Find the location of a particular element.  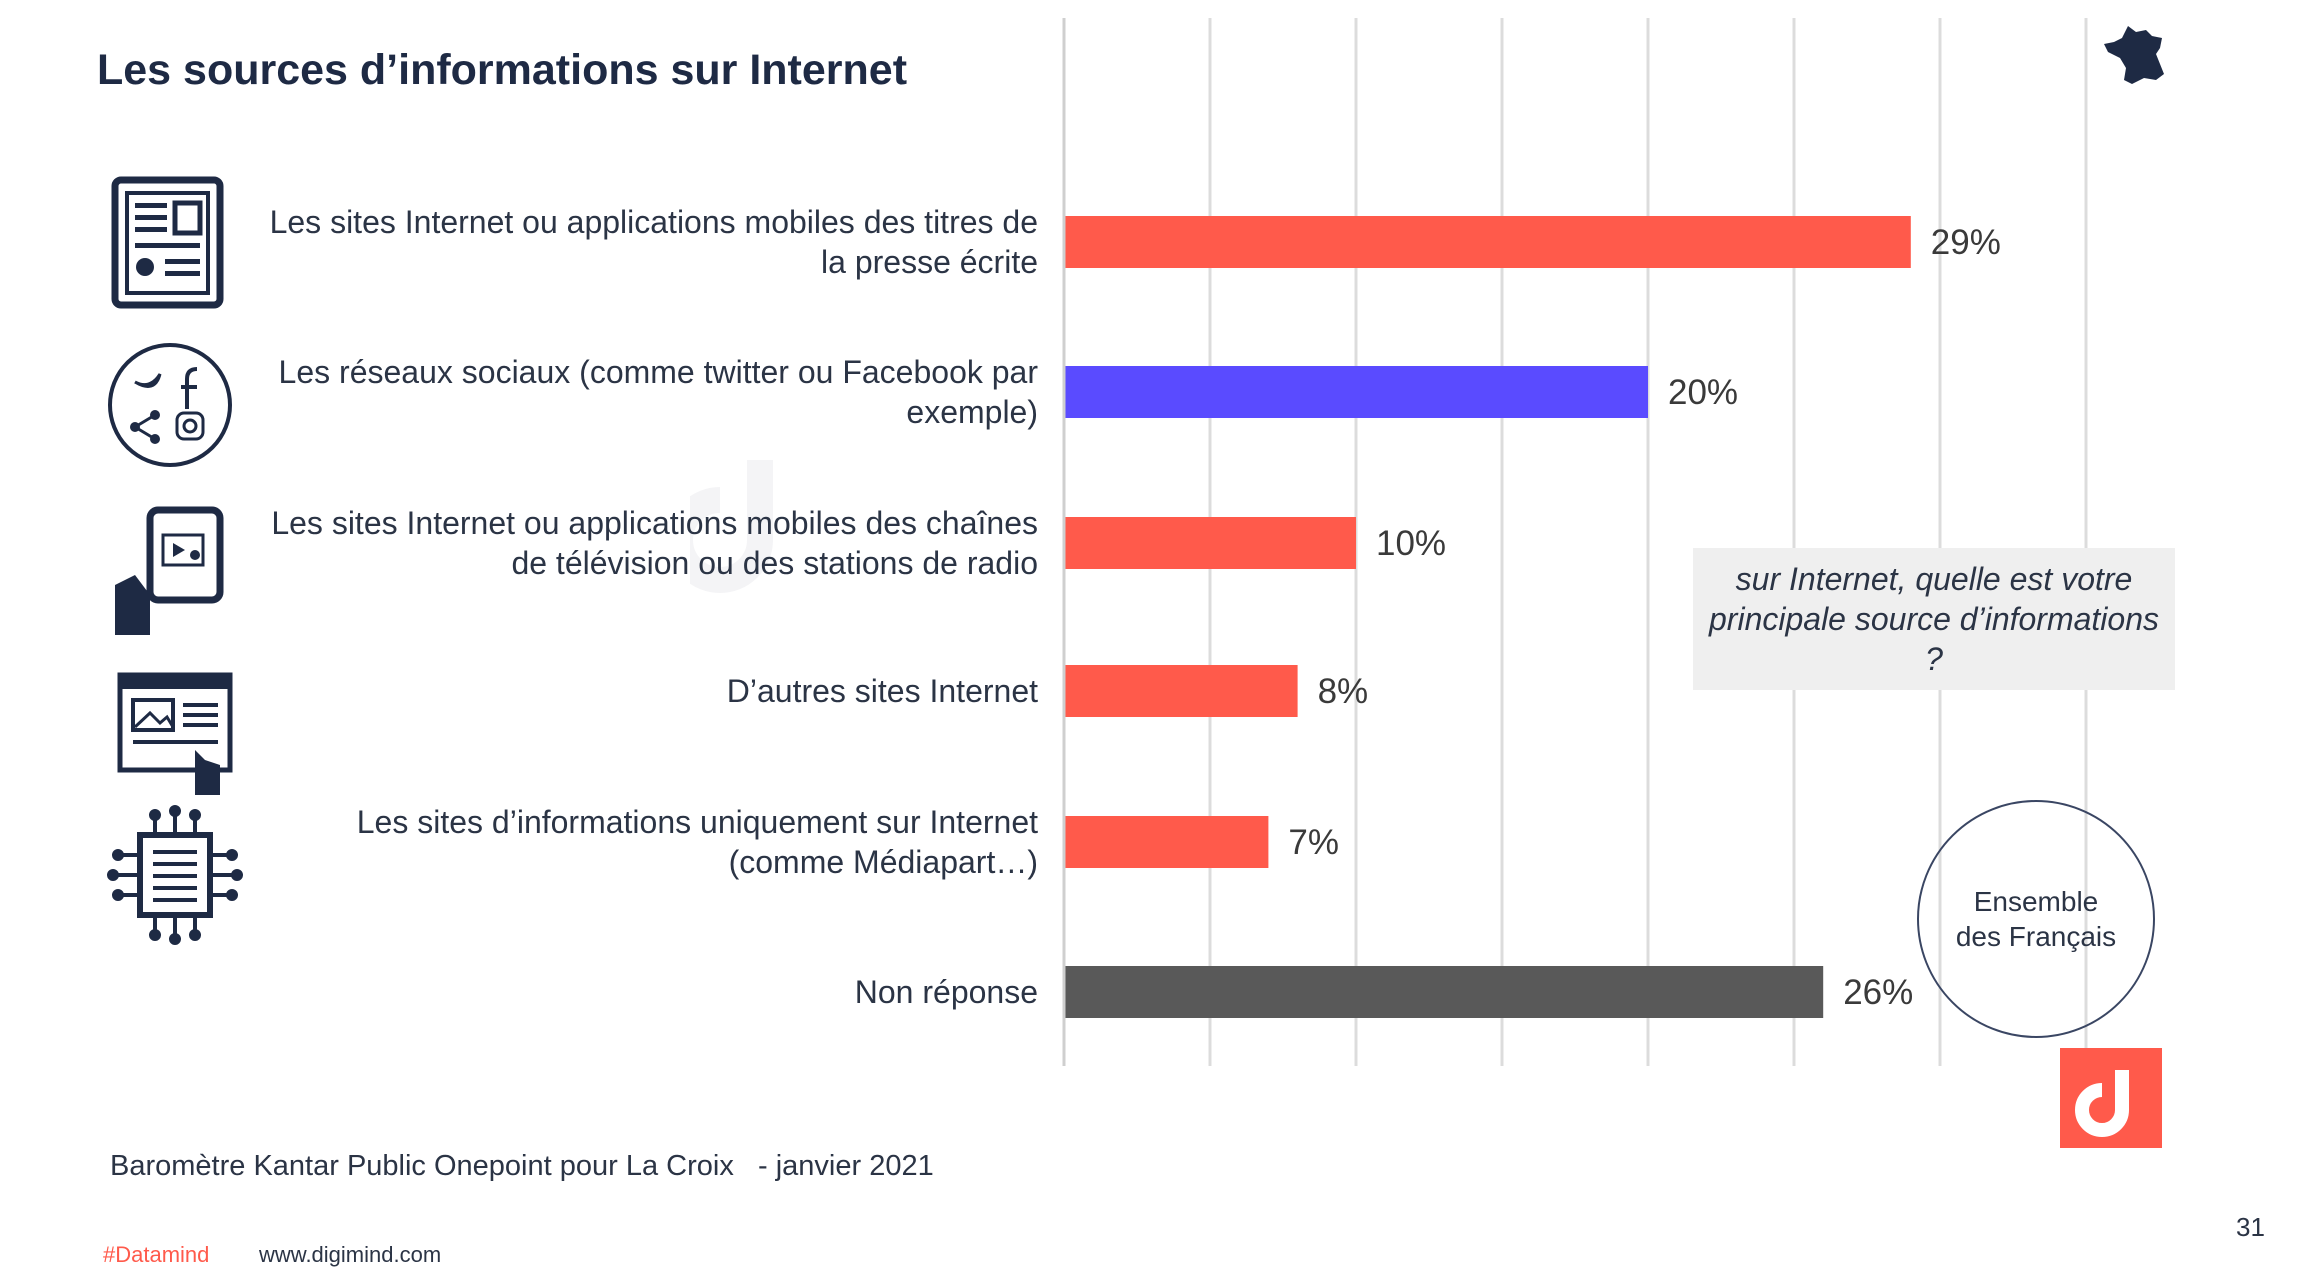

newspaper-tablet-icon is located at coordinates (167, 242).